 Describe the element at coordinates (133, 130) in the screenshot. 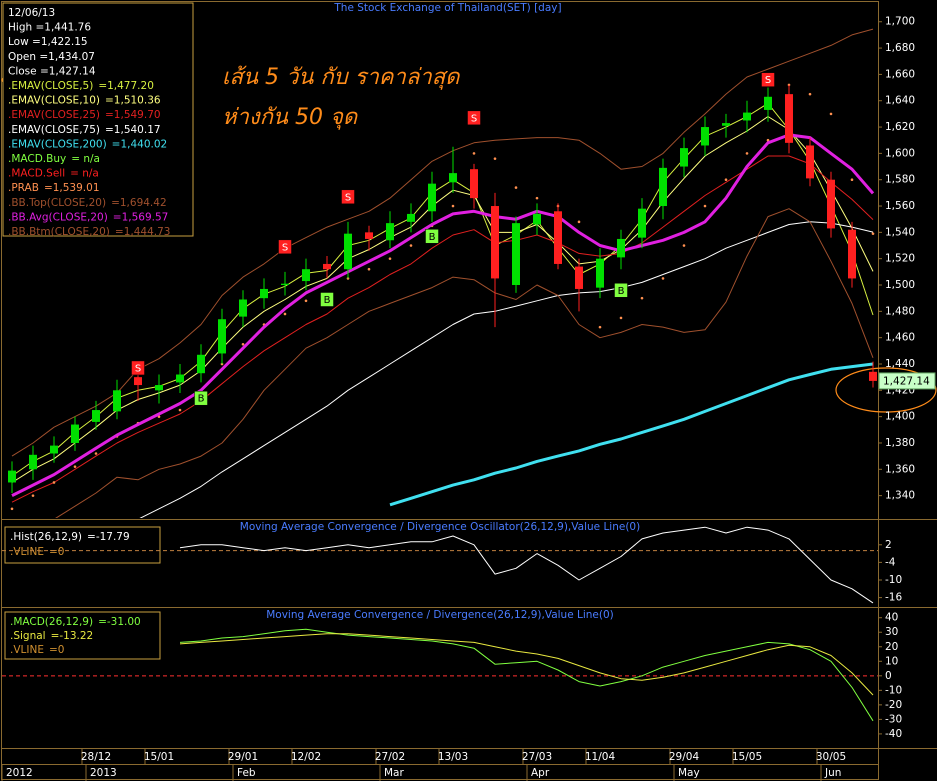

I see `legend-value: =1,540.17` at that location.